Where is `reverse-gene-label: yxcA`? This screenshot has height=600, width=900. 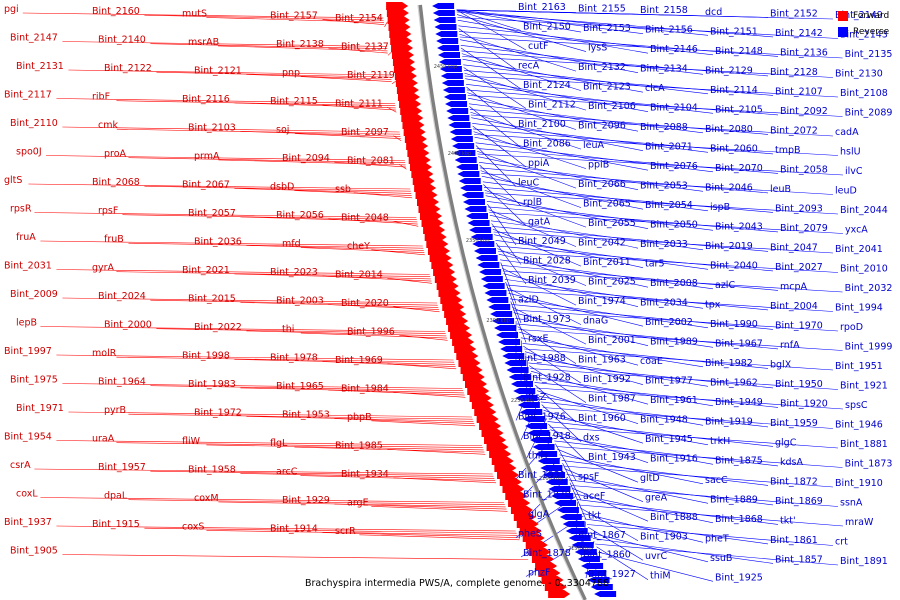
reverse-gene-label: yxcA is located at coordinates (856, 230).